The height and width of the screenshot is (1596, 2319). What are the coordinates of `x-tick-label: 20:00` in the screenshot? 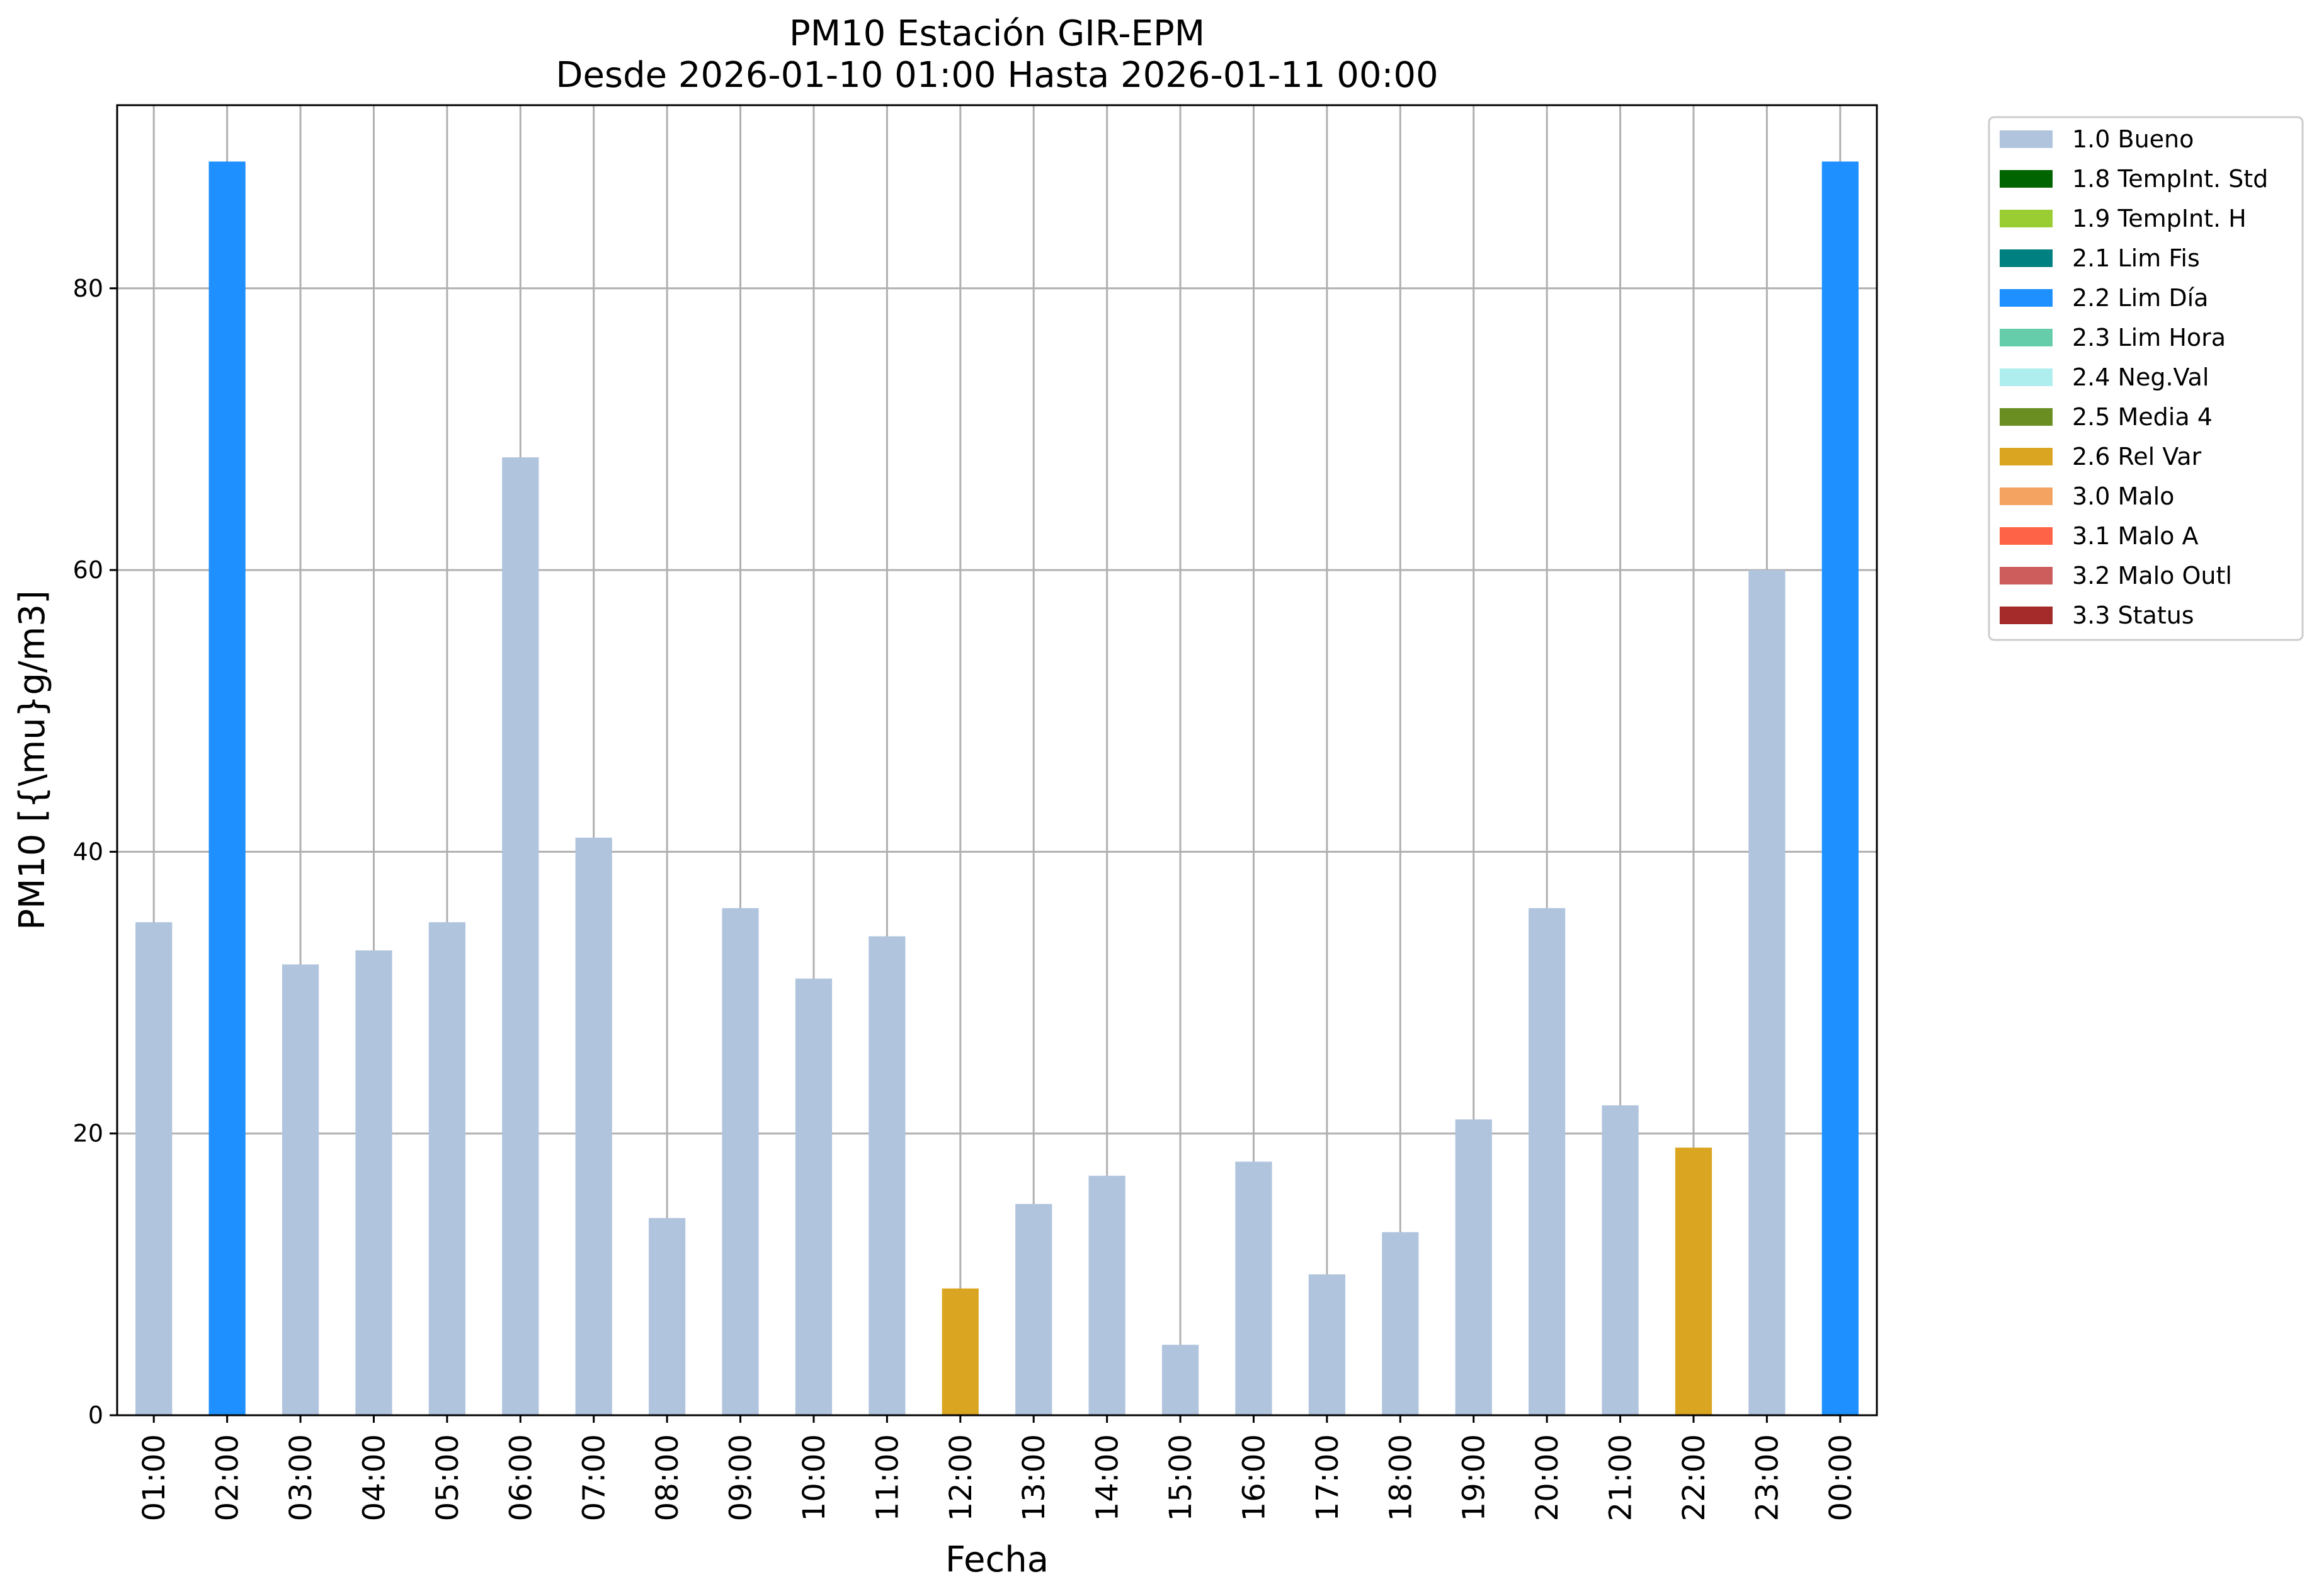 It's located at (1547, 1477).